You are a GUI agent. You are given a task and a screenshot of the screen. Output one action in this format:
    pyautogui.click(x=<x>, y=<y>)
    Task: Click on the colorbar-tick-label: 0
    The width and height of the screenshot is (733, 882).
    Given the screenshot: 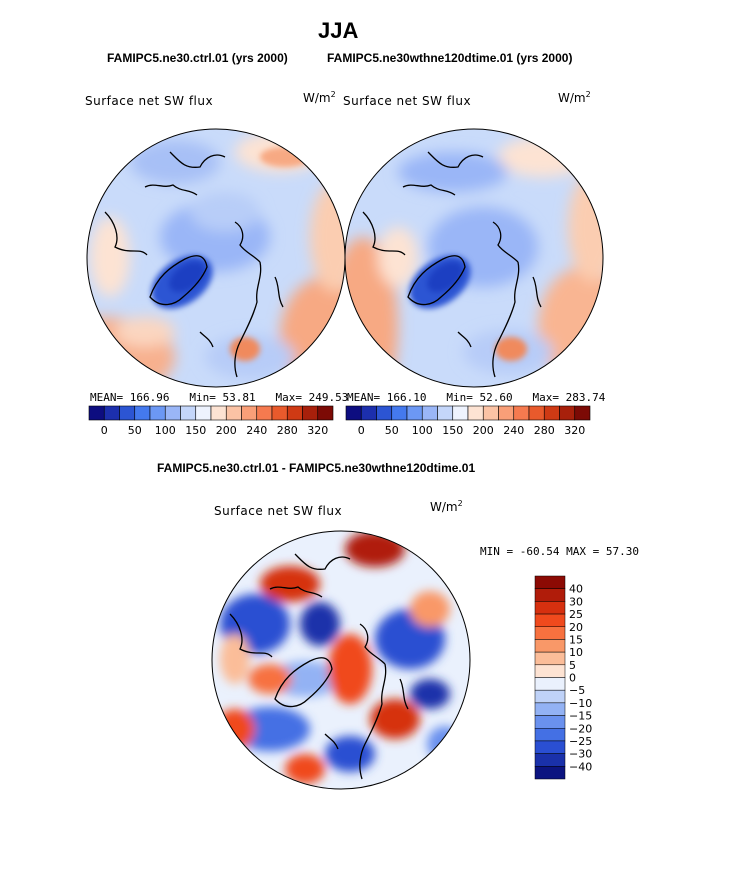 What is the action you would take?
    pyautogui.click(x=104, y=430)
    